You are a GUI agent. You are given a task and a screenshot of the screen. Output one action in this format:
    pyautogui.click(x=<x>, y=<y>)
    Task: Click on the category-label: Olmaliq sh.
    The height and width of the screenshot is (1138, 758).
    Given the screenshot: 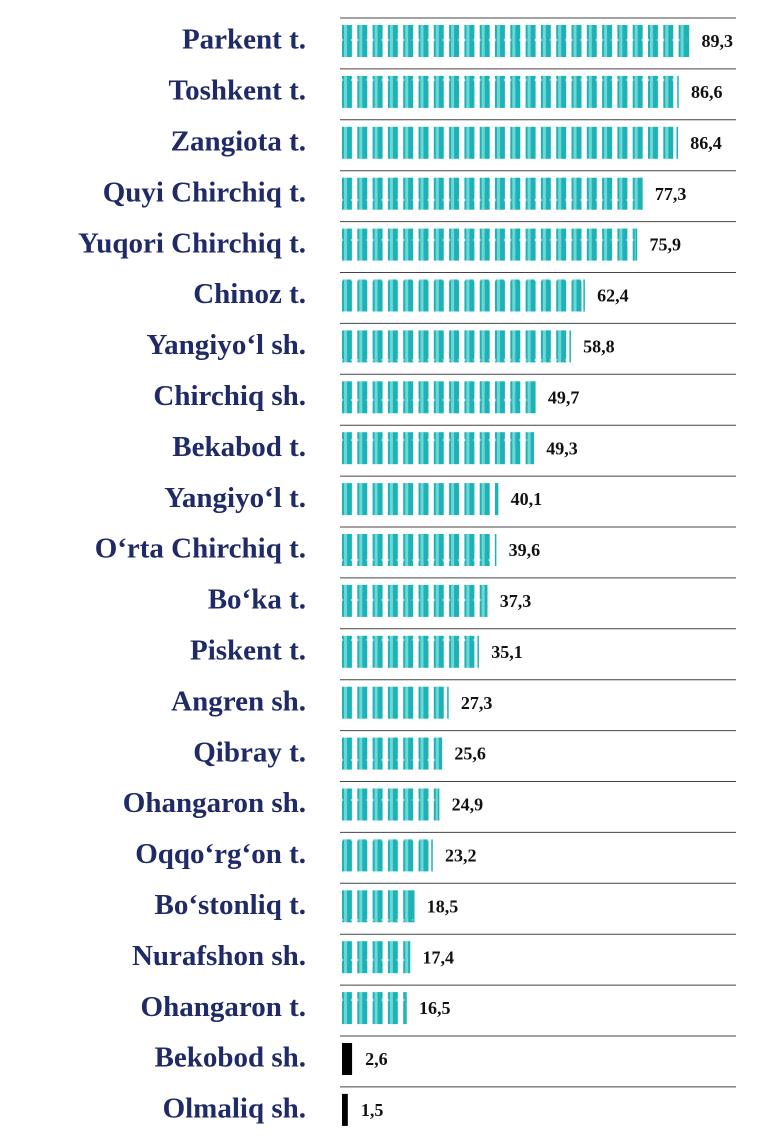 What is the action you would take?
    pyautogui.click(x=234, y=1109)
    